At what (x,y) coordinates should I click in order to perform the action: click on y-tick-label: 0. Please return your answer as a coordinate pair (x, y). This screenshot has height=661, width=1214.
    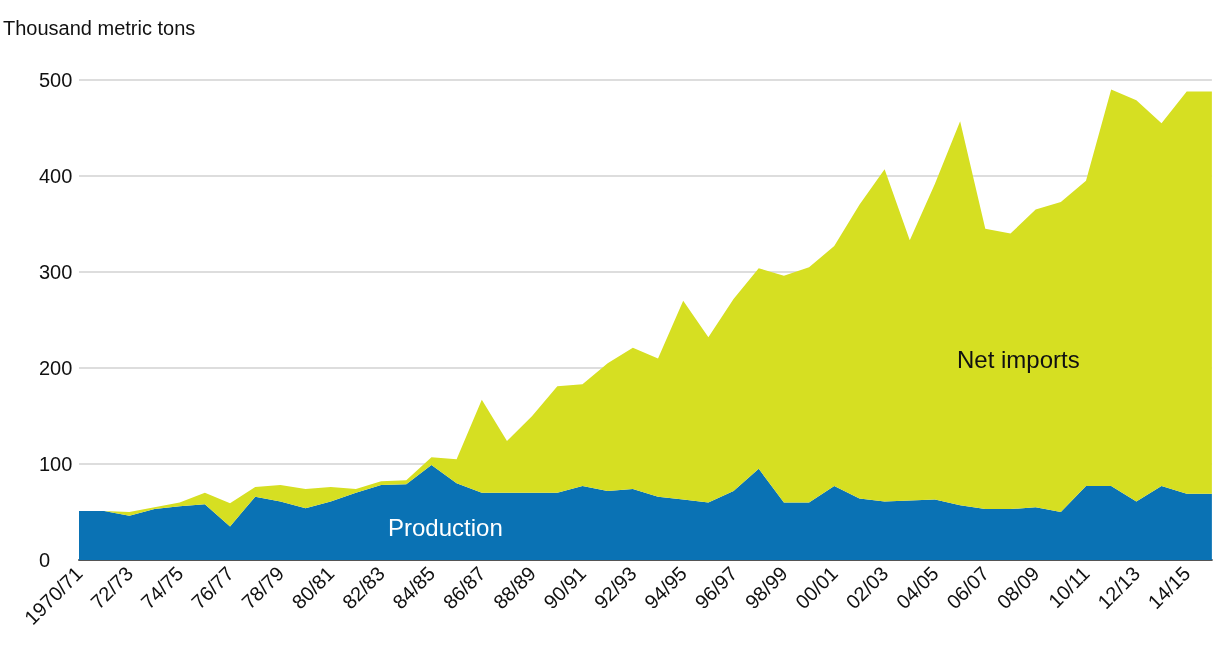
    Looking at the image, I should click on (45, 560).